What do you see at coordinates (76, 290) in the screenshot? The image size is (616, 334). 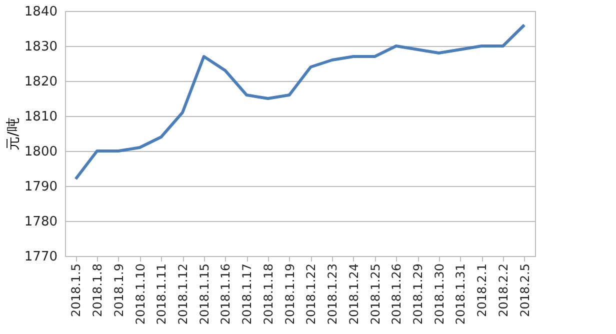 I see `x-tick-label: 2018.1.5` at bounding box center [76, 290].